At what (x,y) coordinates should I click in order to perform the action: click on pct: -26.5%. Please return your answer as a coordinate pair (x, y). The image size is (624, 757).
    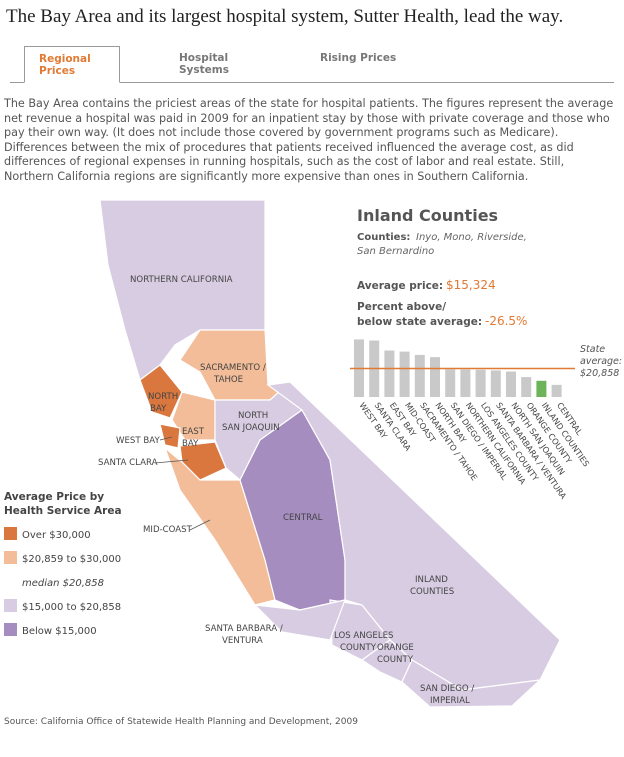
    Looking at the image, I should click on (506, 321).